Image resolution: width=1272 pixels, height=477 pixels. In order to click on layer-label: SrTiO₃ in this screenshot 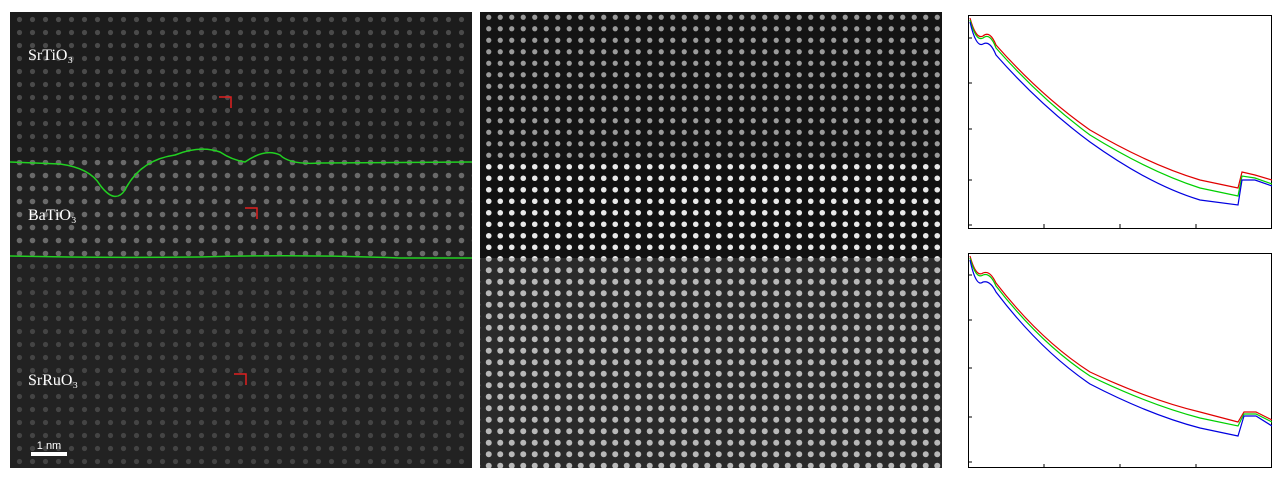, I will do `click(50, 55)`.